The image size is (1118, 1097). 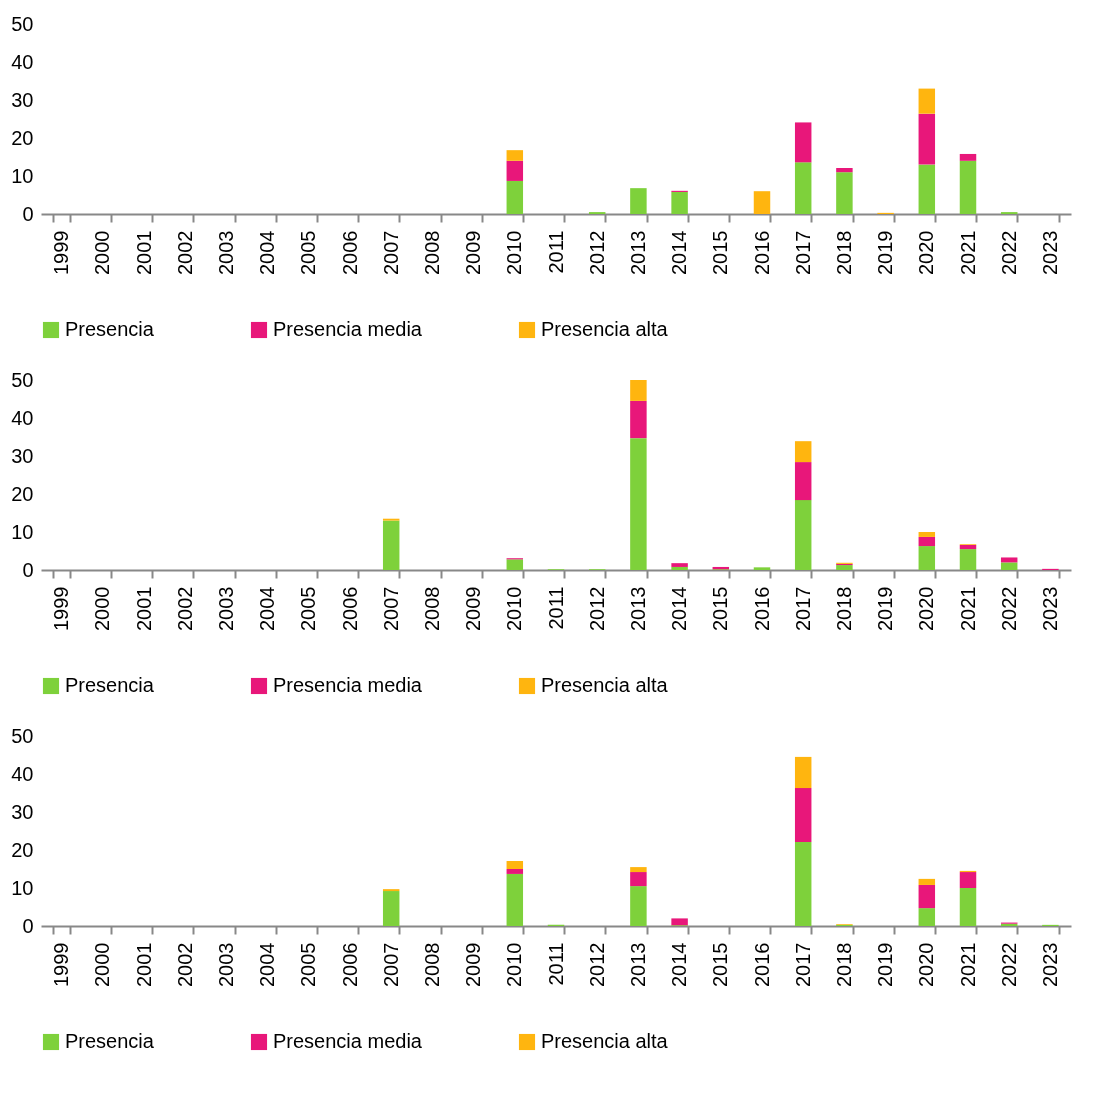 I want to click on legend-label: Presencia, so click(x=110, y=1041).